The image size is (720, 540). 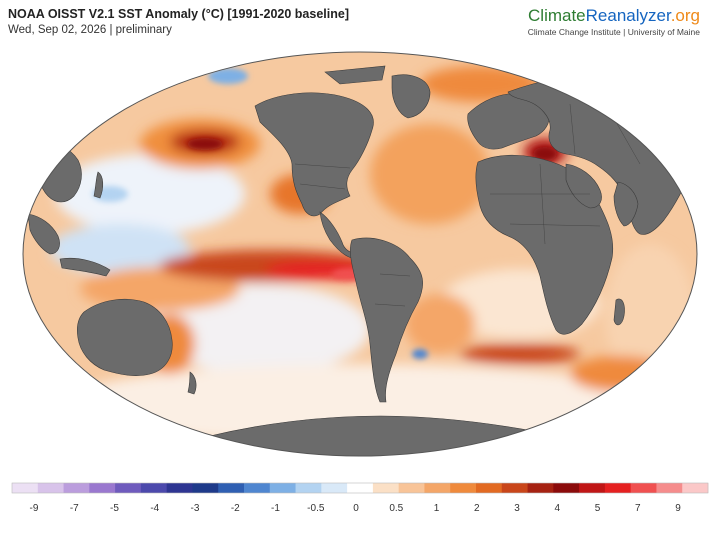 I want to click on legend-label: -9, so click(x=34, y=508).